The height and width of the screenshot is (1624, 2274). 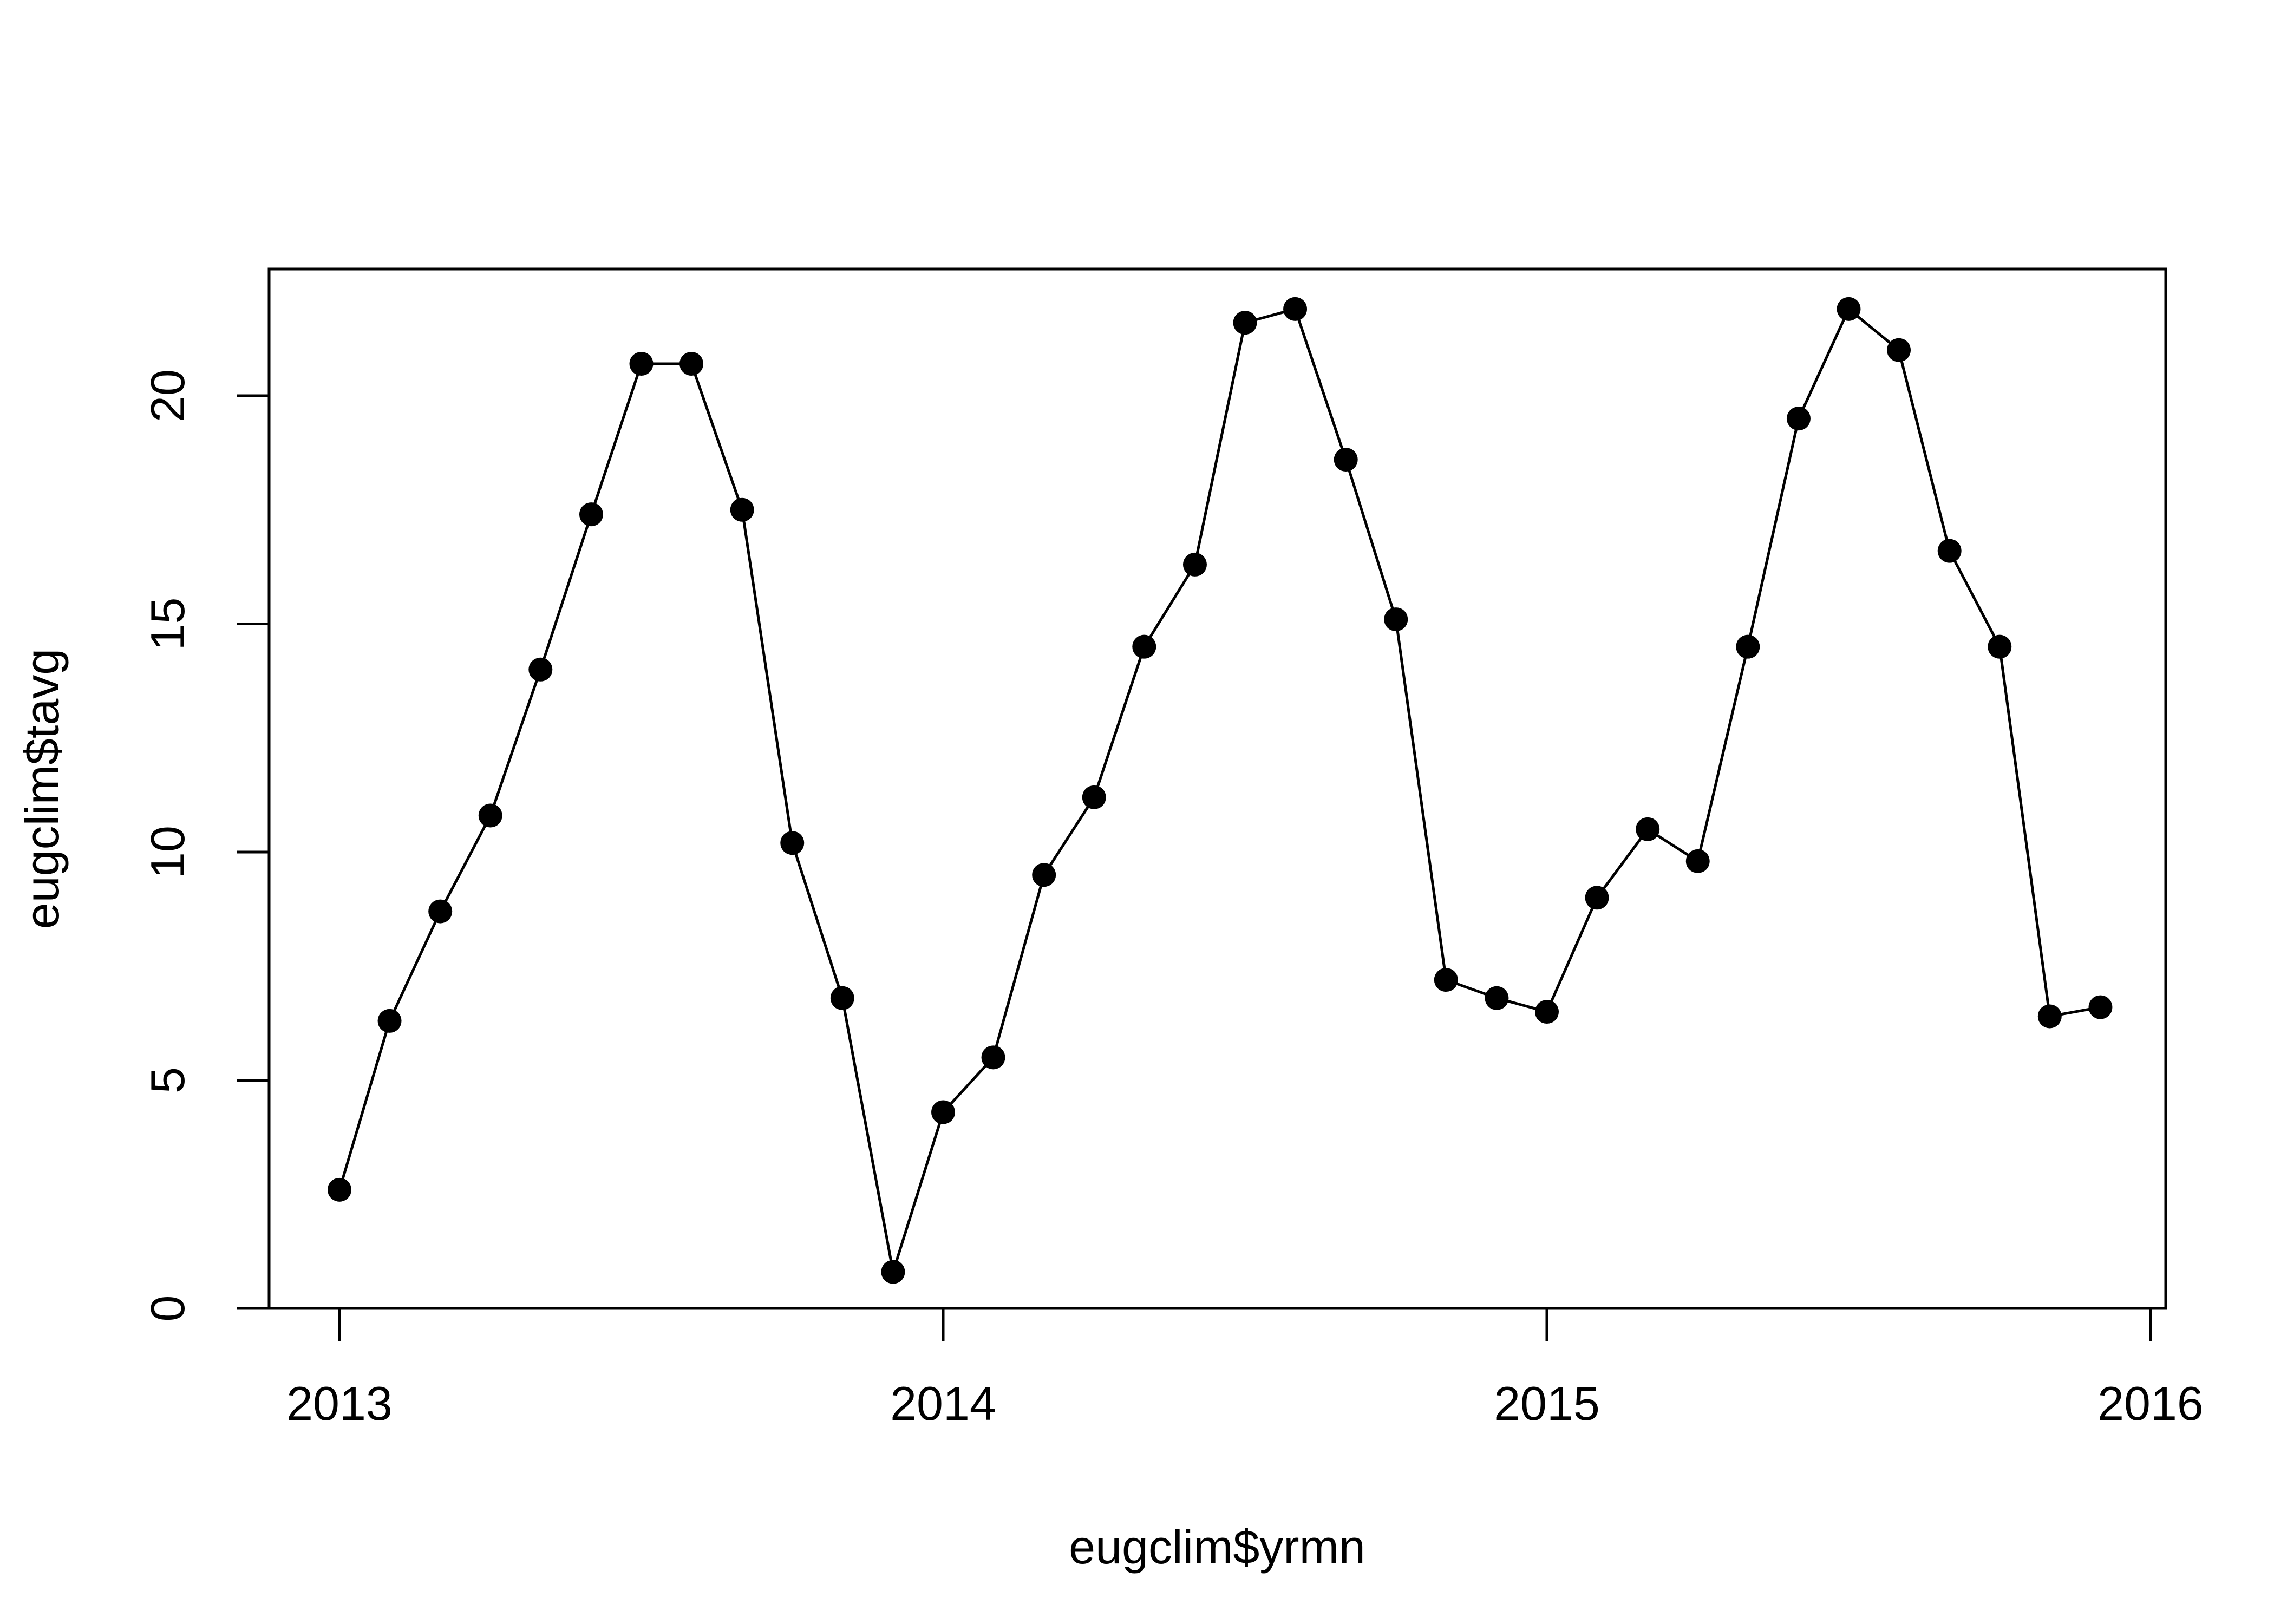 What do you see at coordinates (206, 845) in the screenshot?
I see `y-axis: 0 5 10 15 20` at bounding box center [206, 845].